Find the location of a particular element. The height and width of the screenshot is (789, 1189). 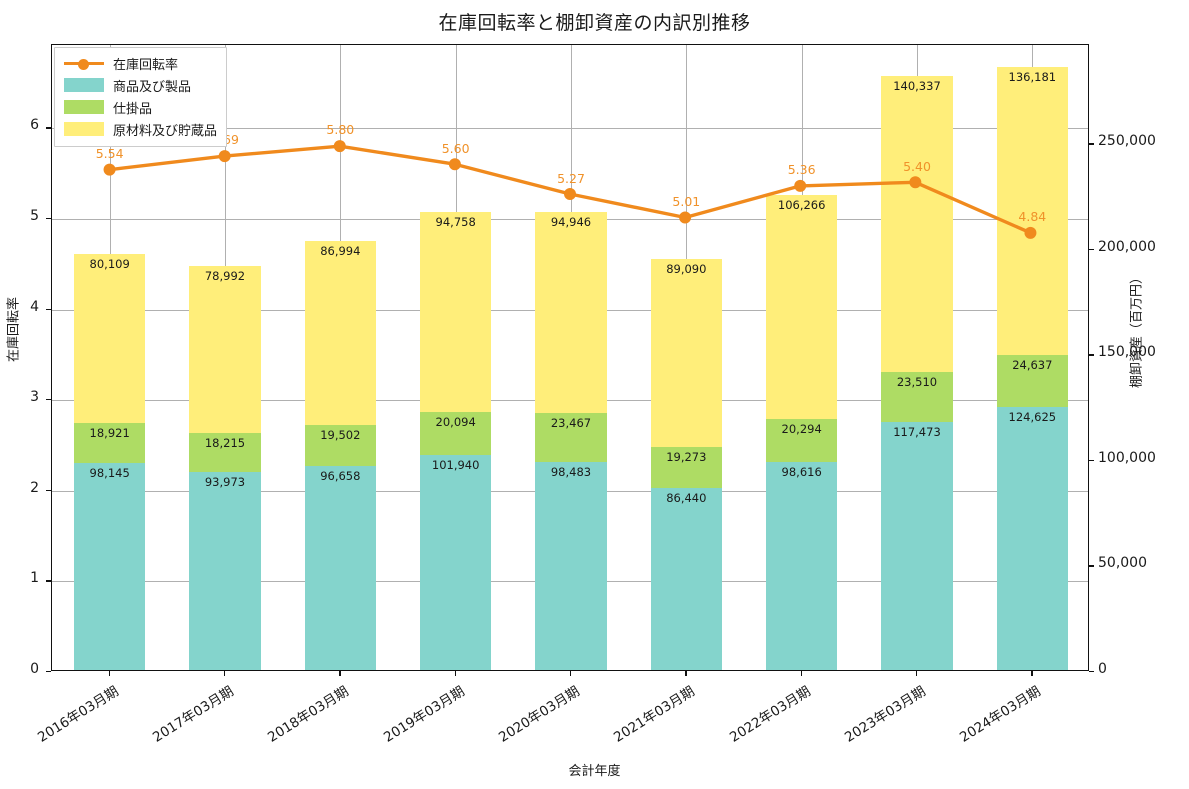

bar-value-label: 96,658 is located at coordinates (340, 475).